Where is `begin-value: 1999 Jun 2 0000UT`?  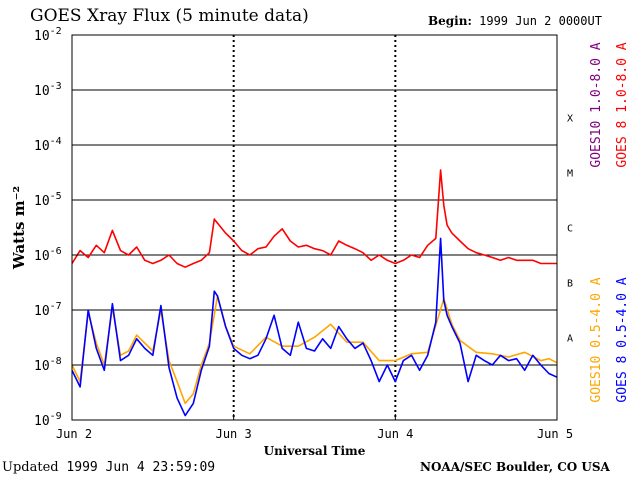 begin-value: 1999 Jun 2 0000UT is located at coordinates (540, 21).